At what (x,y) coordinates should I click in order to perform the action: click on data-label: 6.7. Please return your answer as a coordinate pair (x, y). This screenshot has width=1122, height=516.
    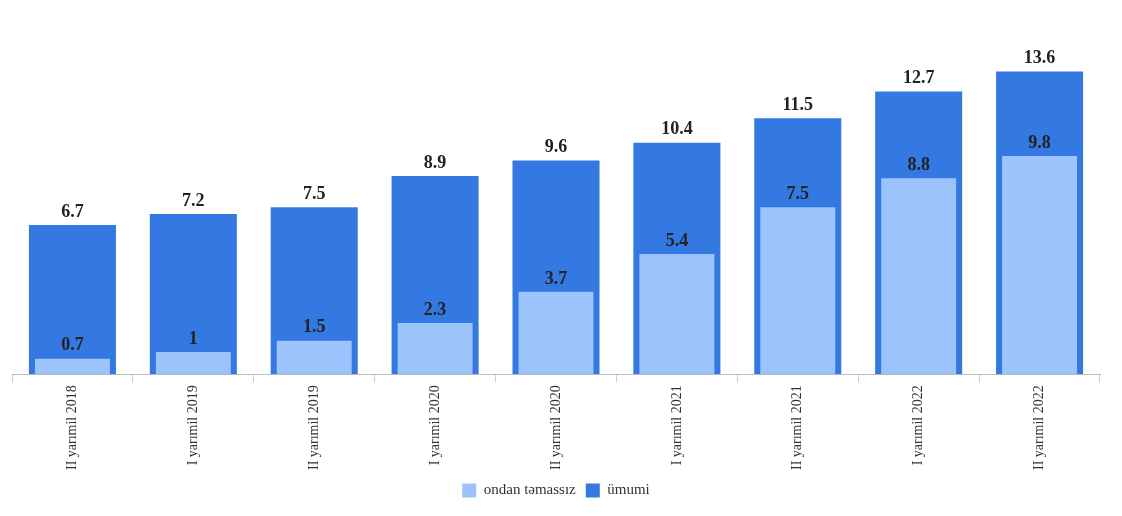
    Looking at the image, I should click on (72, 210).